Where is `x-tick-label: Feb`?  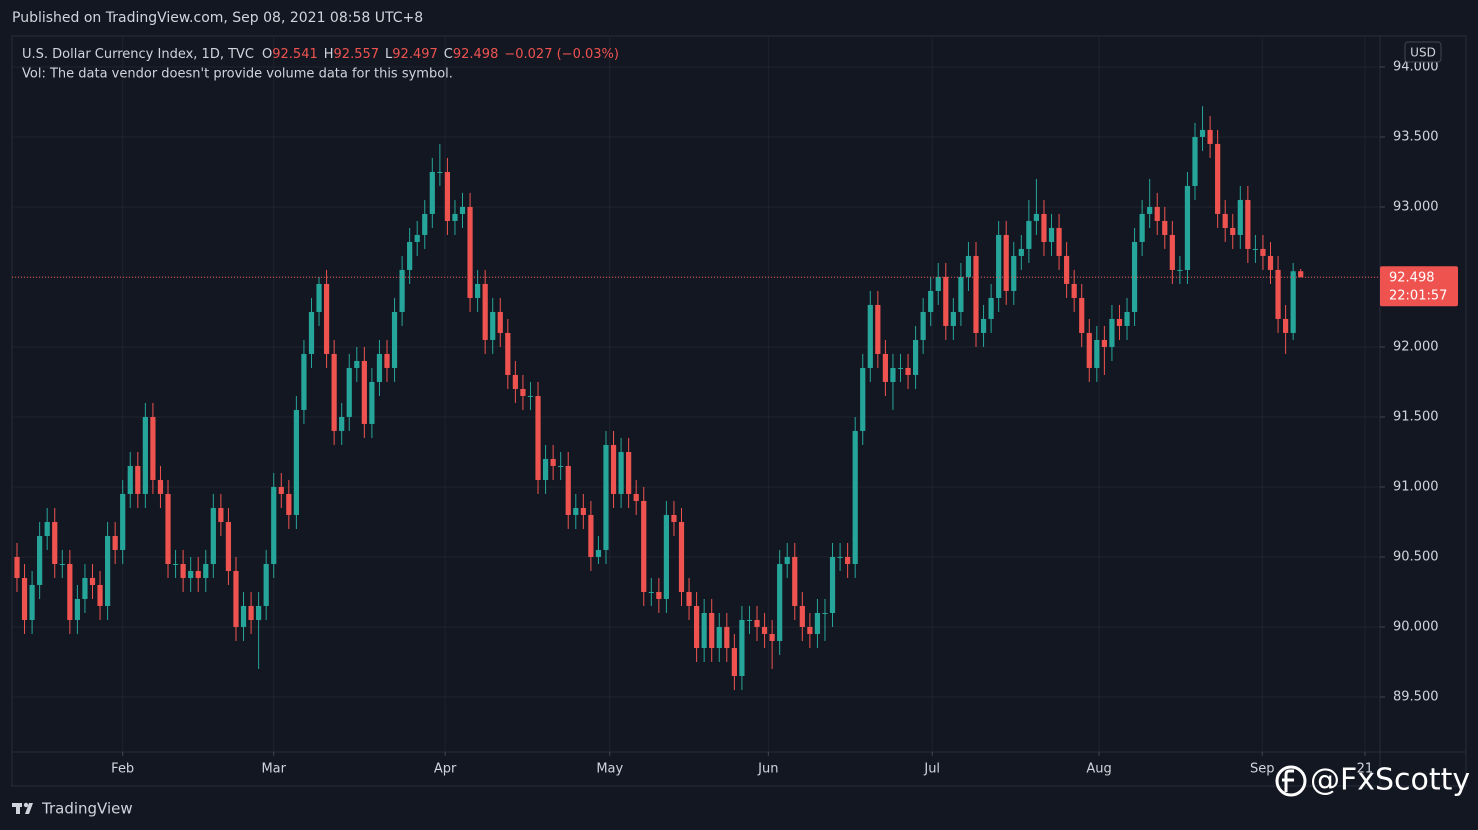 x-tick-label: Feb is located at coordinates (122, 769).